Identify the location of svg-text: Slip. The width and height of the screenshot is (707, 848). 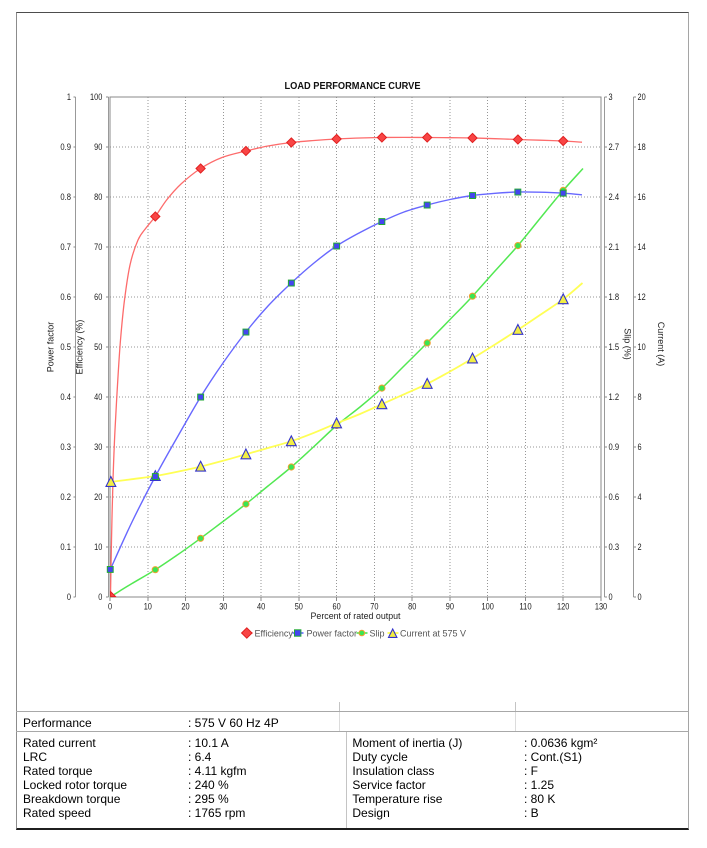
(377, 634).